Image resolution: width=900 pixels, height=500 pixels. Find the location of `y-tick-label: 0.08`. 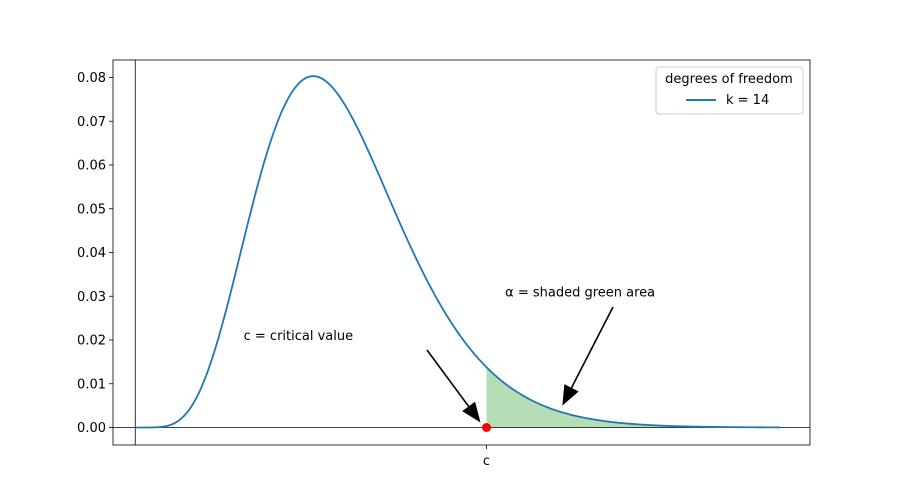

y-tick-label: 0.08 is located at coordinates (91, 78).